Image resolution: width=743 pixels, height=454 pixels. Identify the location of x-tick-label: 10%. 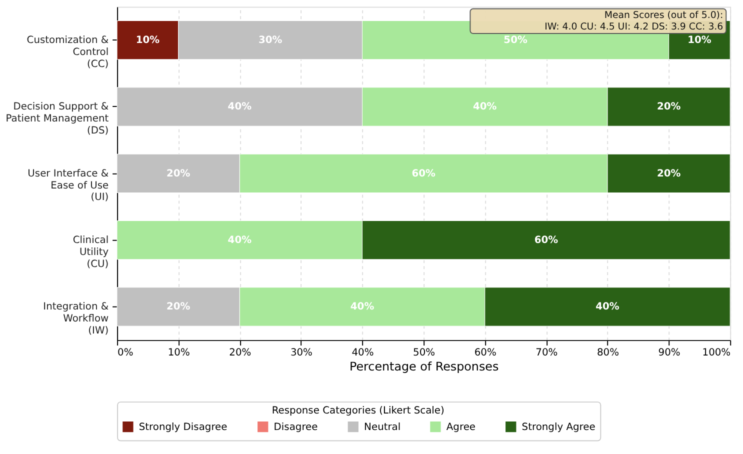
(179, 352).